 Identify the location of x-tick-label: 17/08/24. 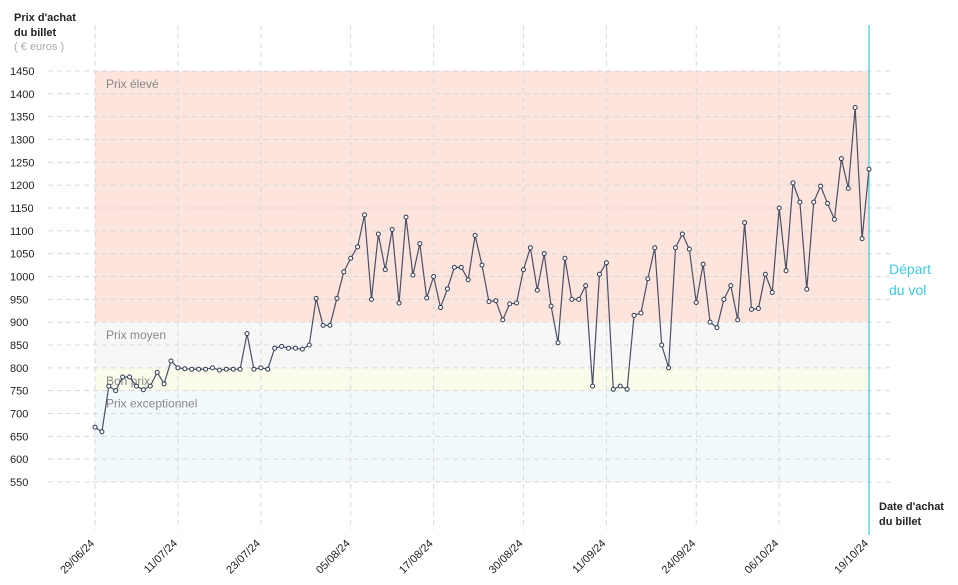
(416, 557).